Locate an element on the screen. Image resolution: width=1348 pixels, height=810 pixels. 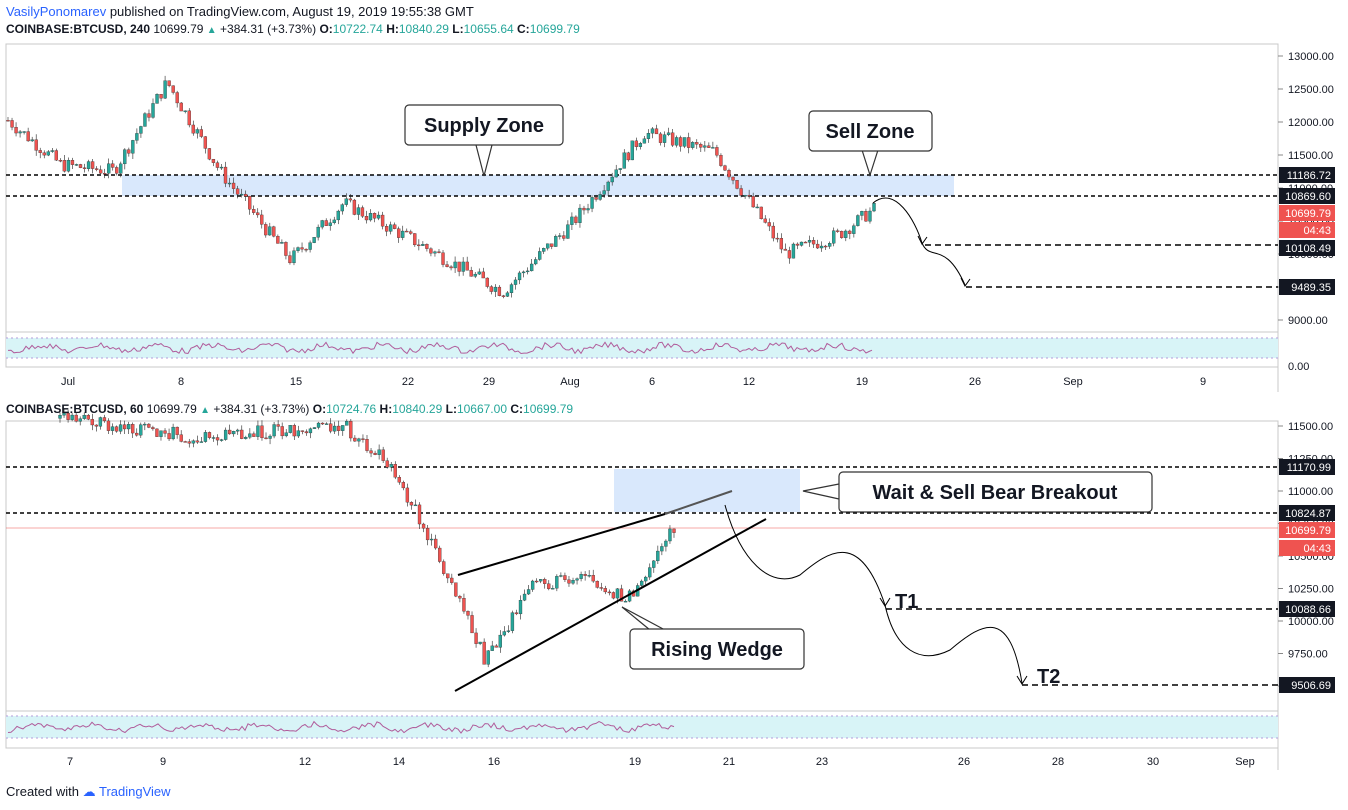
target-t1: T1 is located at coordinates (906, 602).